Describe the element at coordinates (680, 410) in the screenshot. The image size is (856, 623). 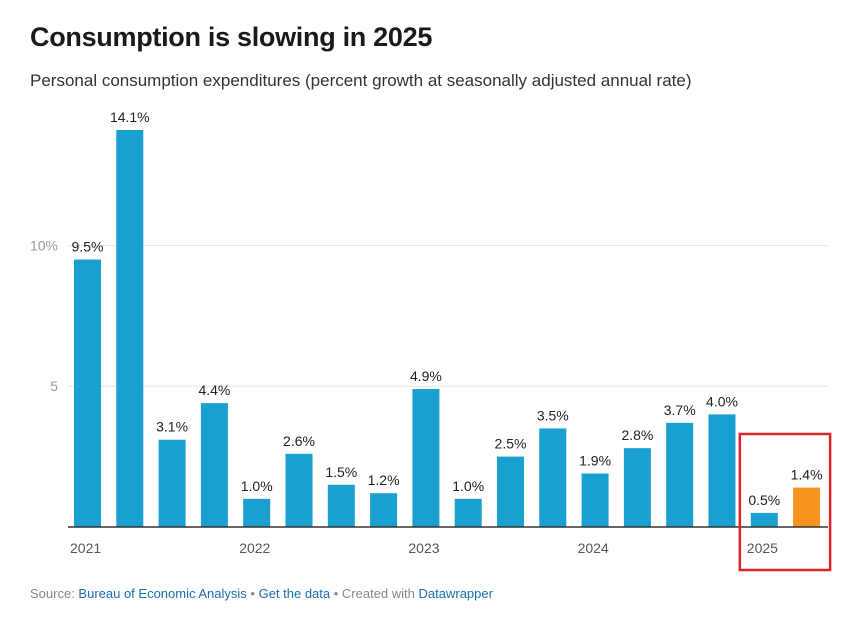
I see `bar-value-label: 3.7%` at that location.